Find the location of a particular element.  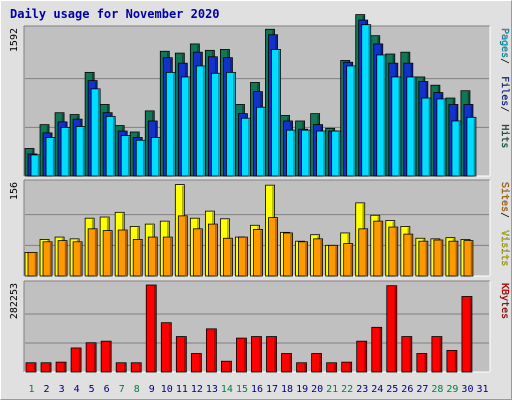

x-tick-label: 19 is located at coordinates (302, 389).